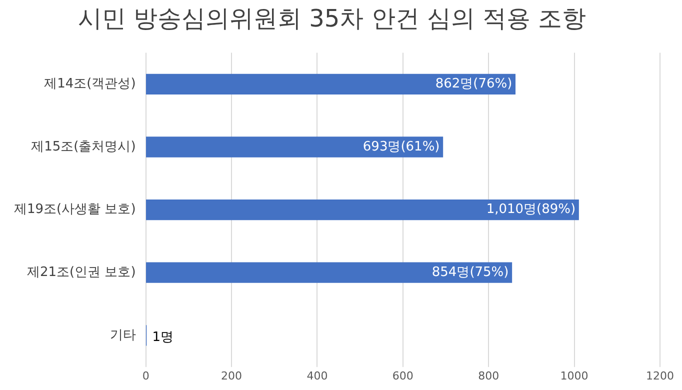  What do you see at coordinates (163, 337) in the screenshot?
I see `data-label: 1명` at bounding box center [163, 337].